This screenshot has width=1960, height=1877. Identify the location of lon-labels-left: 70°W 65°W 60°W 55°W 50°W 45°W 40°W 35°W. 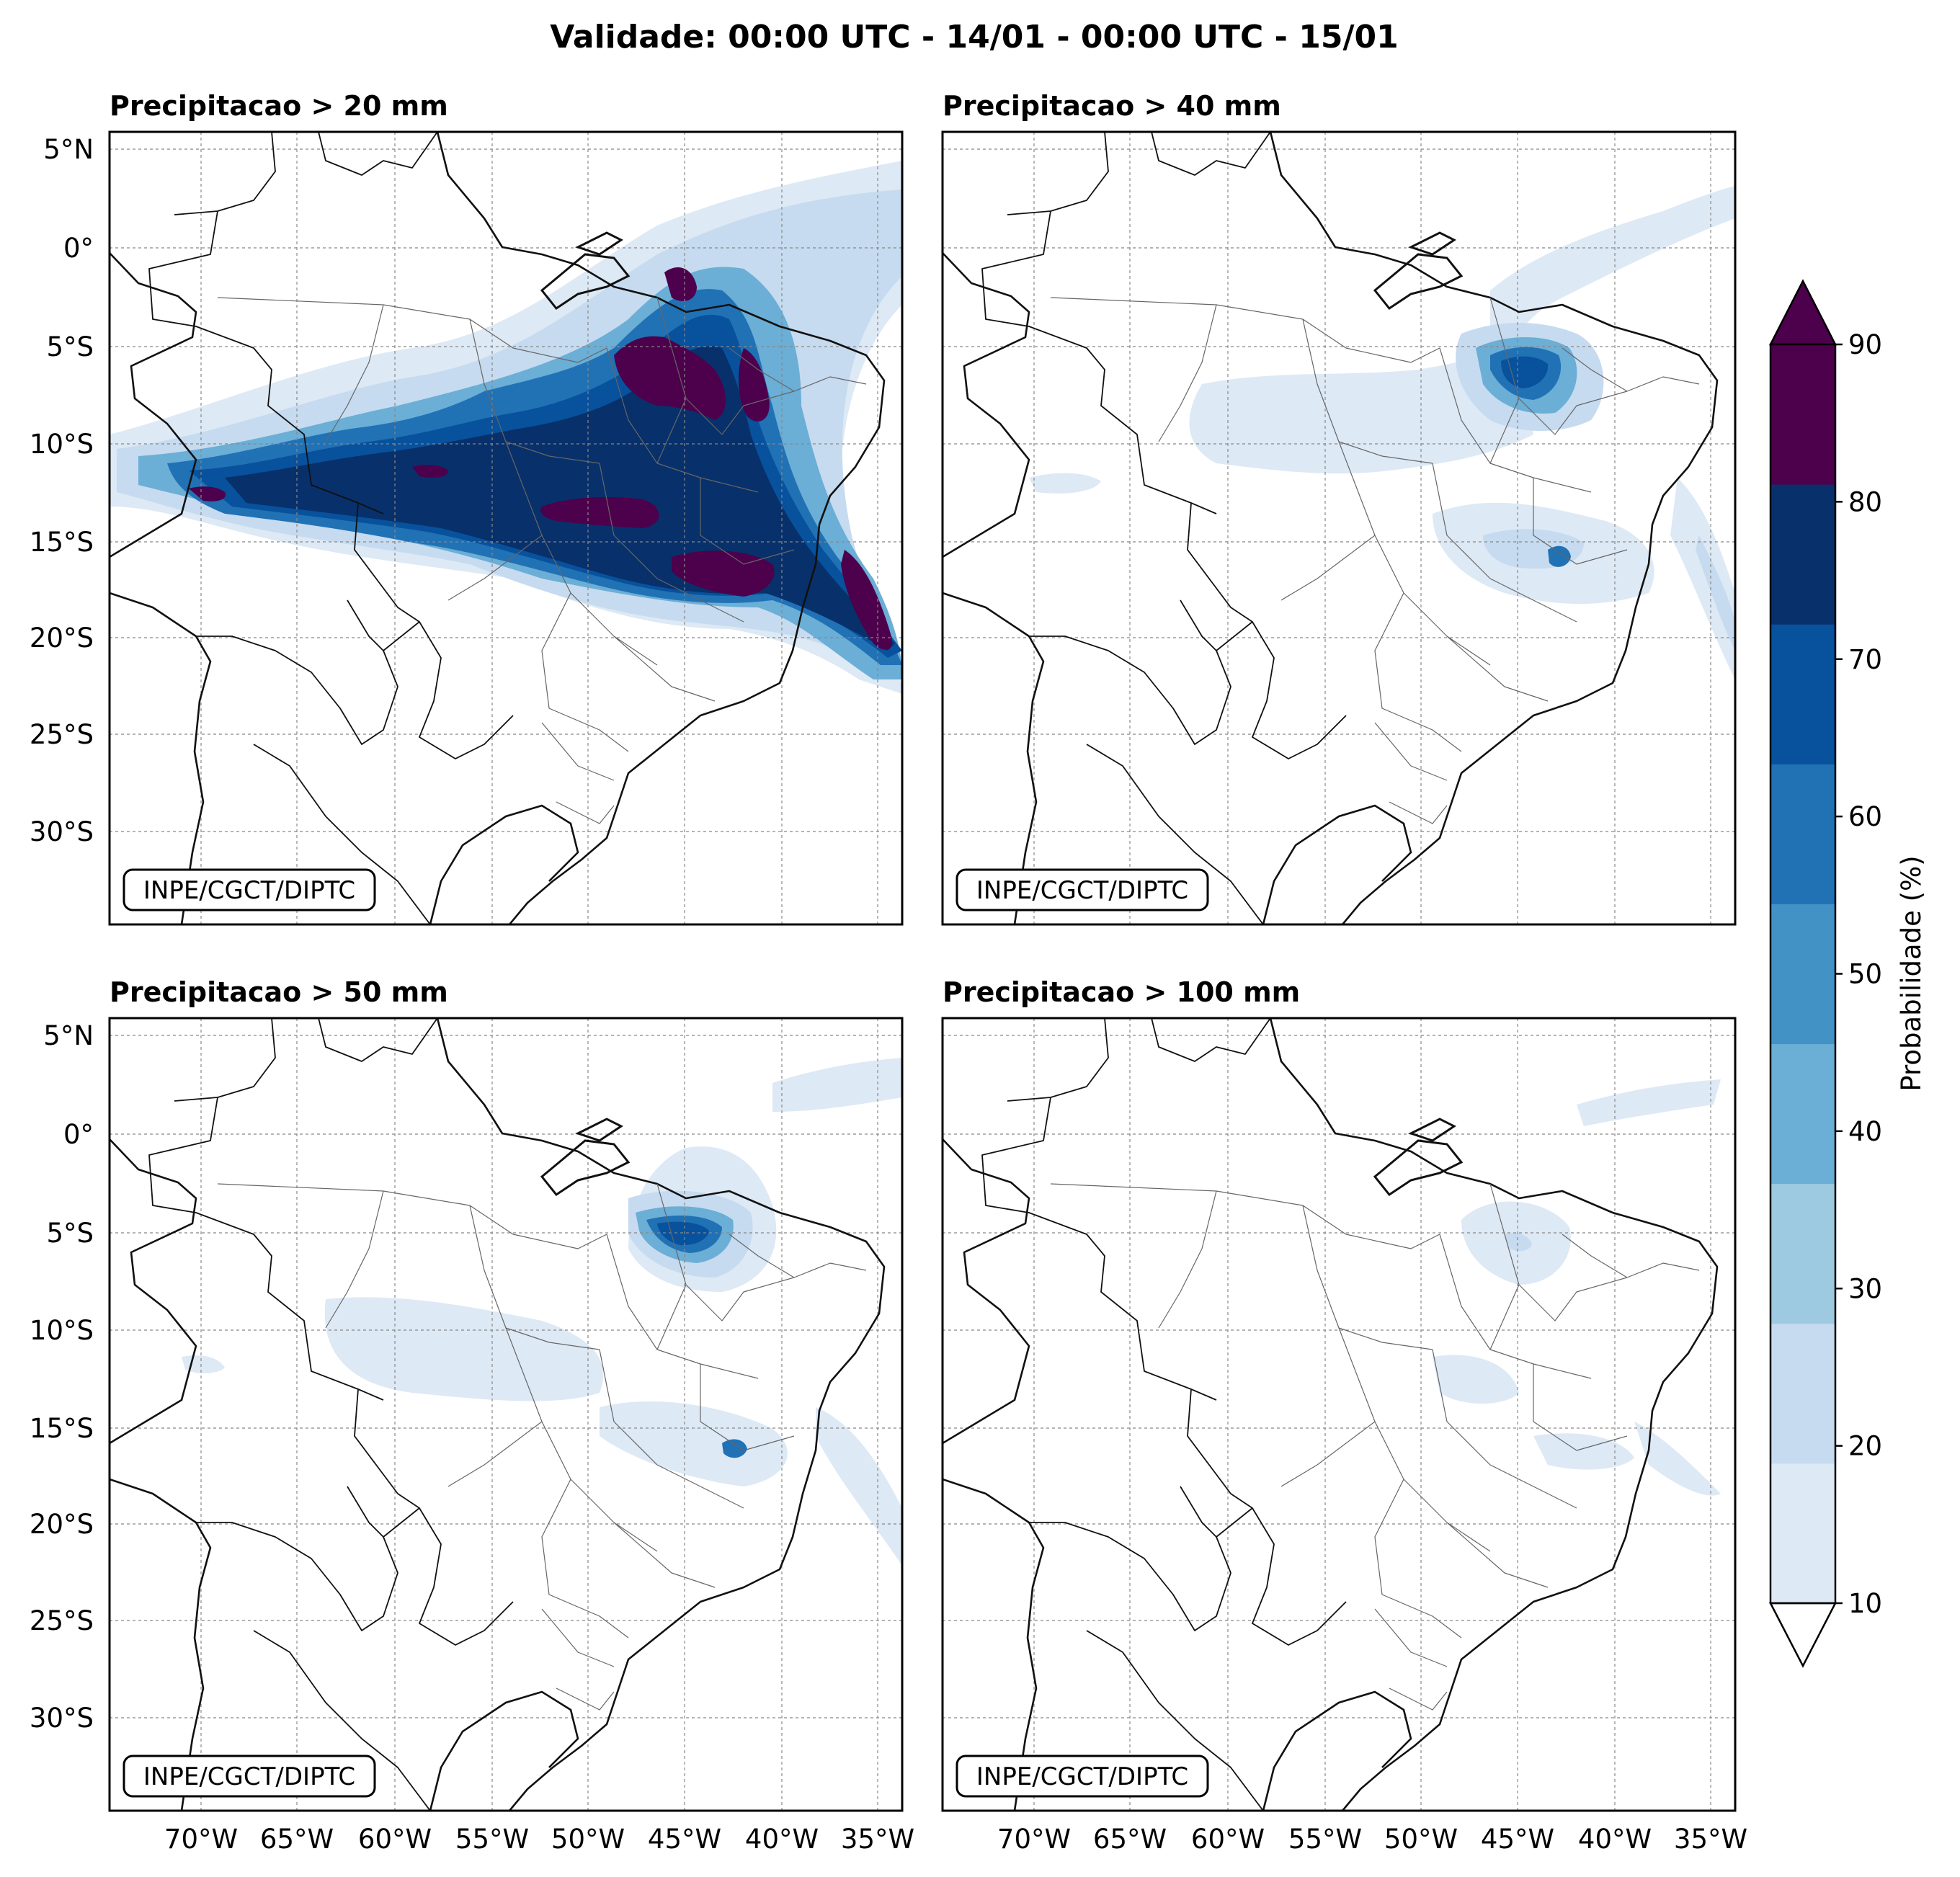
(539, 1840).